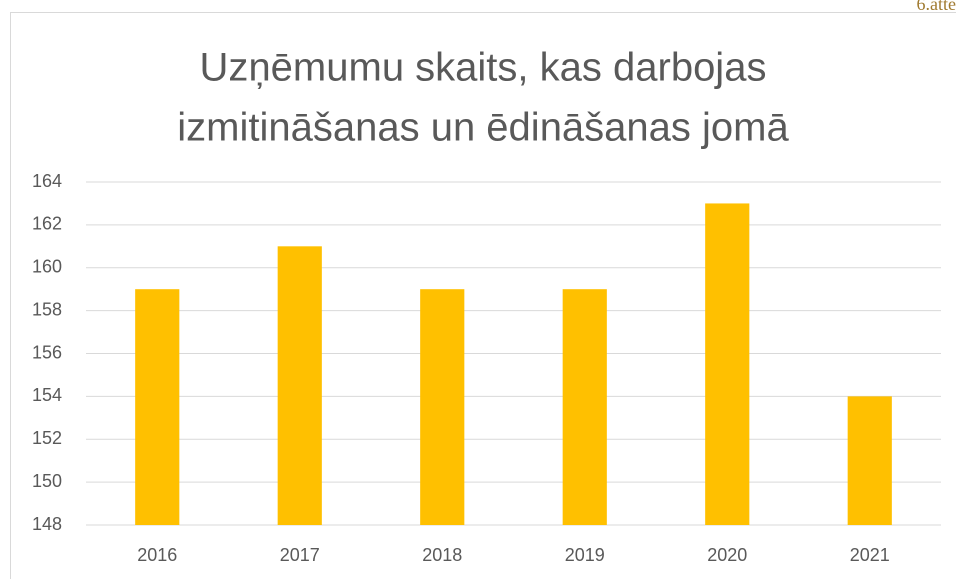 The image size is (956, 579). I want to click on chart-title: Uzņēmumu skaits, kas darbojas, so click(483, 68).